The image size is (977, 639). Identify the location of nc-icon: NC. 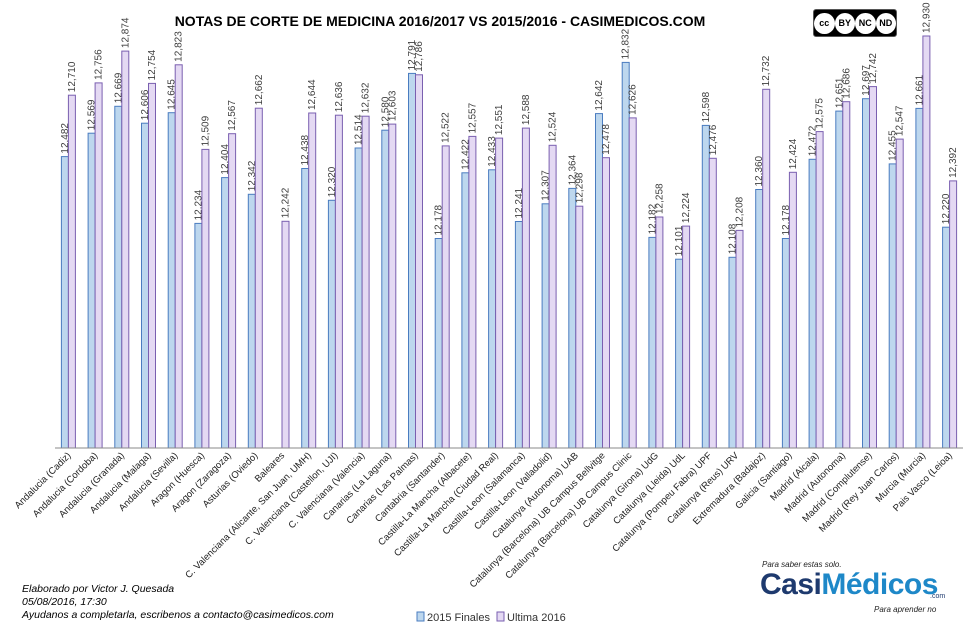
(865, 23).